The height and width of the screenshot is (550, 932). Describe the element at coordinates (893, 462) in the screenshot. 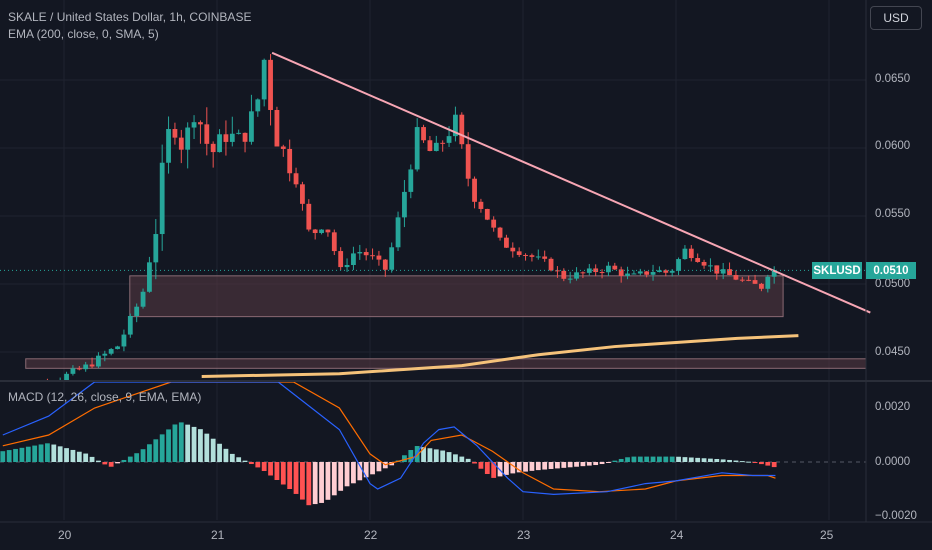

I see `macd-tick: 0.0000` at that location.